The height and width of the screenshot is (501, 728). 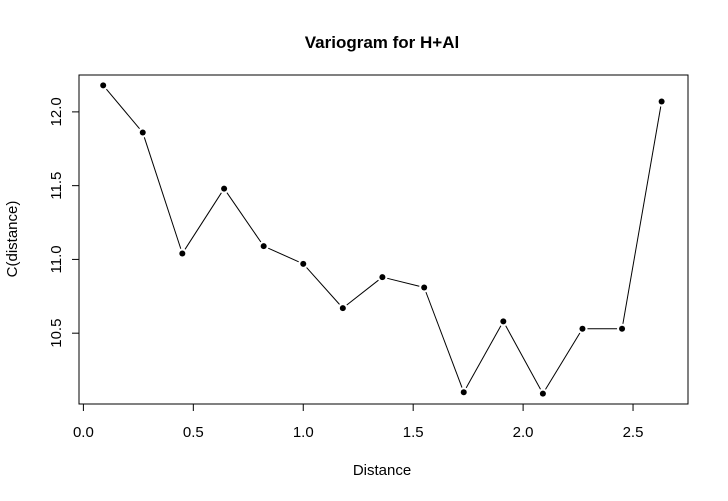 What do you see at coordinates (358, 422) in the screenshot?
I see `x-axis: 0.0 0.5 1.0 1.5 2.0 2.5` at bounding box center [358, 422].